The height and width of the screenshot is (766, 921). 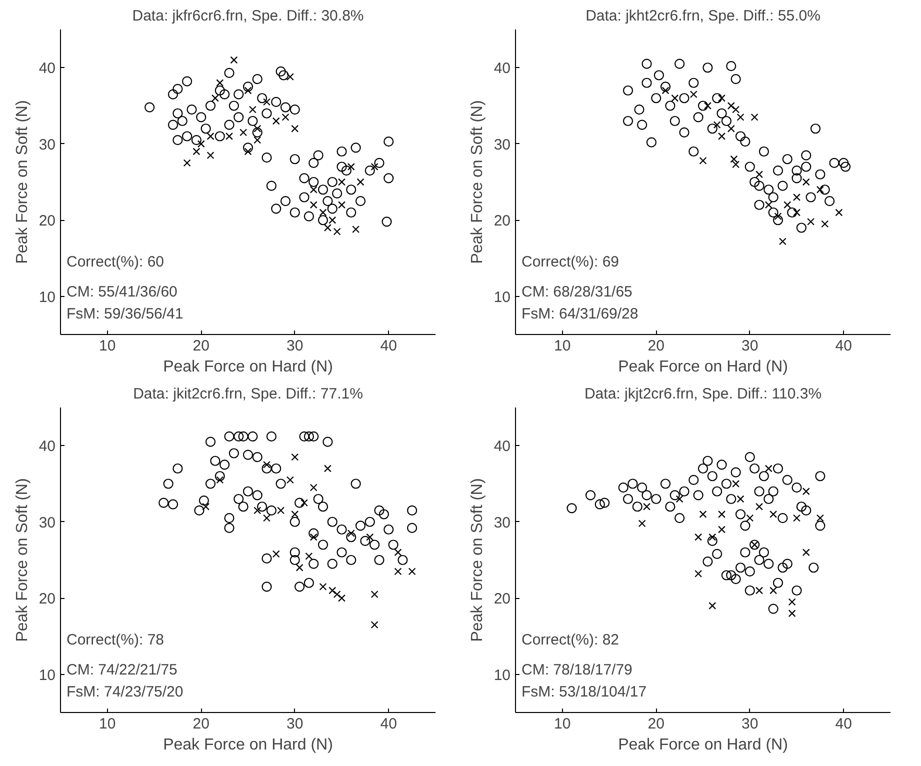 What do you see at coordinates (125, 692) in the screenshot?
I see `annotation: FsM: 74/23/75/20` at bounding box center [125, 692].